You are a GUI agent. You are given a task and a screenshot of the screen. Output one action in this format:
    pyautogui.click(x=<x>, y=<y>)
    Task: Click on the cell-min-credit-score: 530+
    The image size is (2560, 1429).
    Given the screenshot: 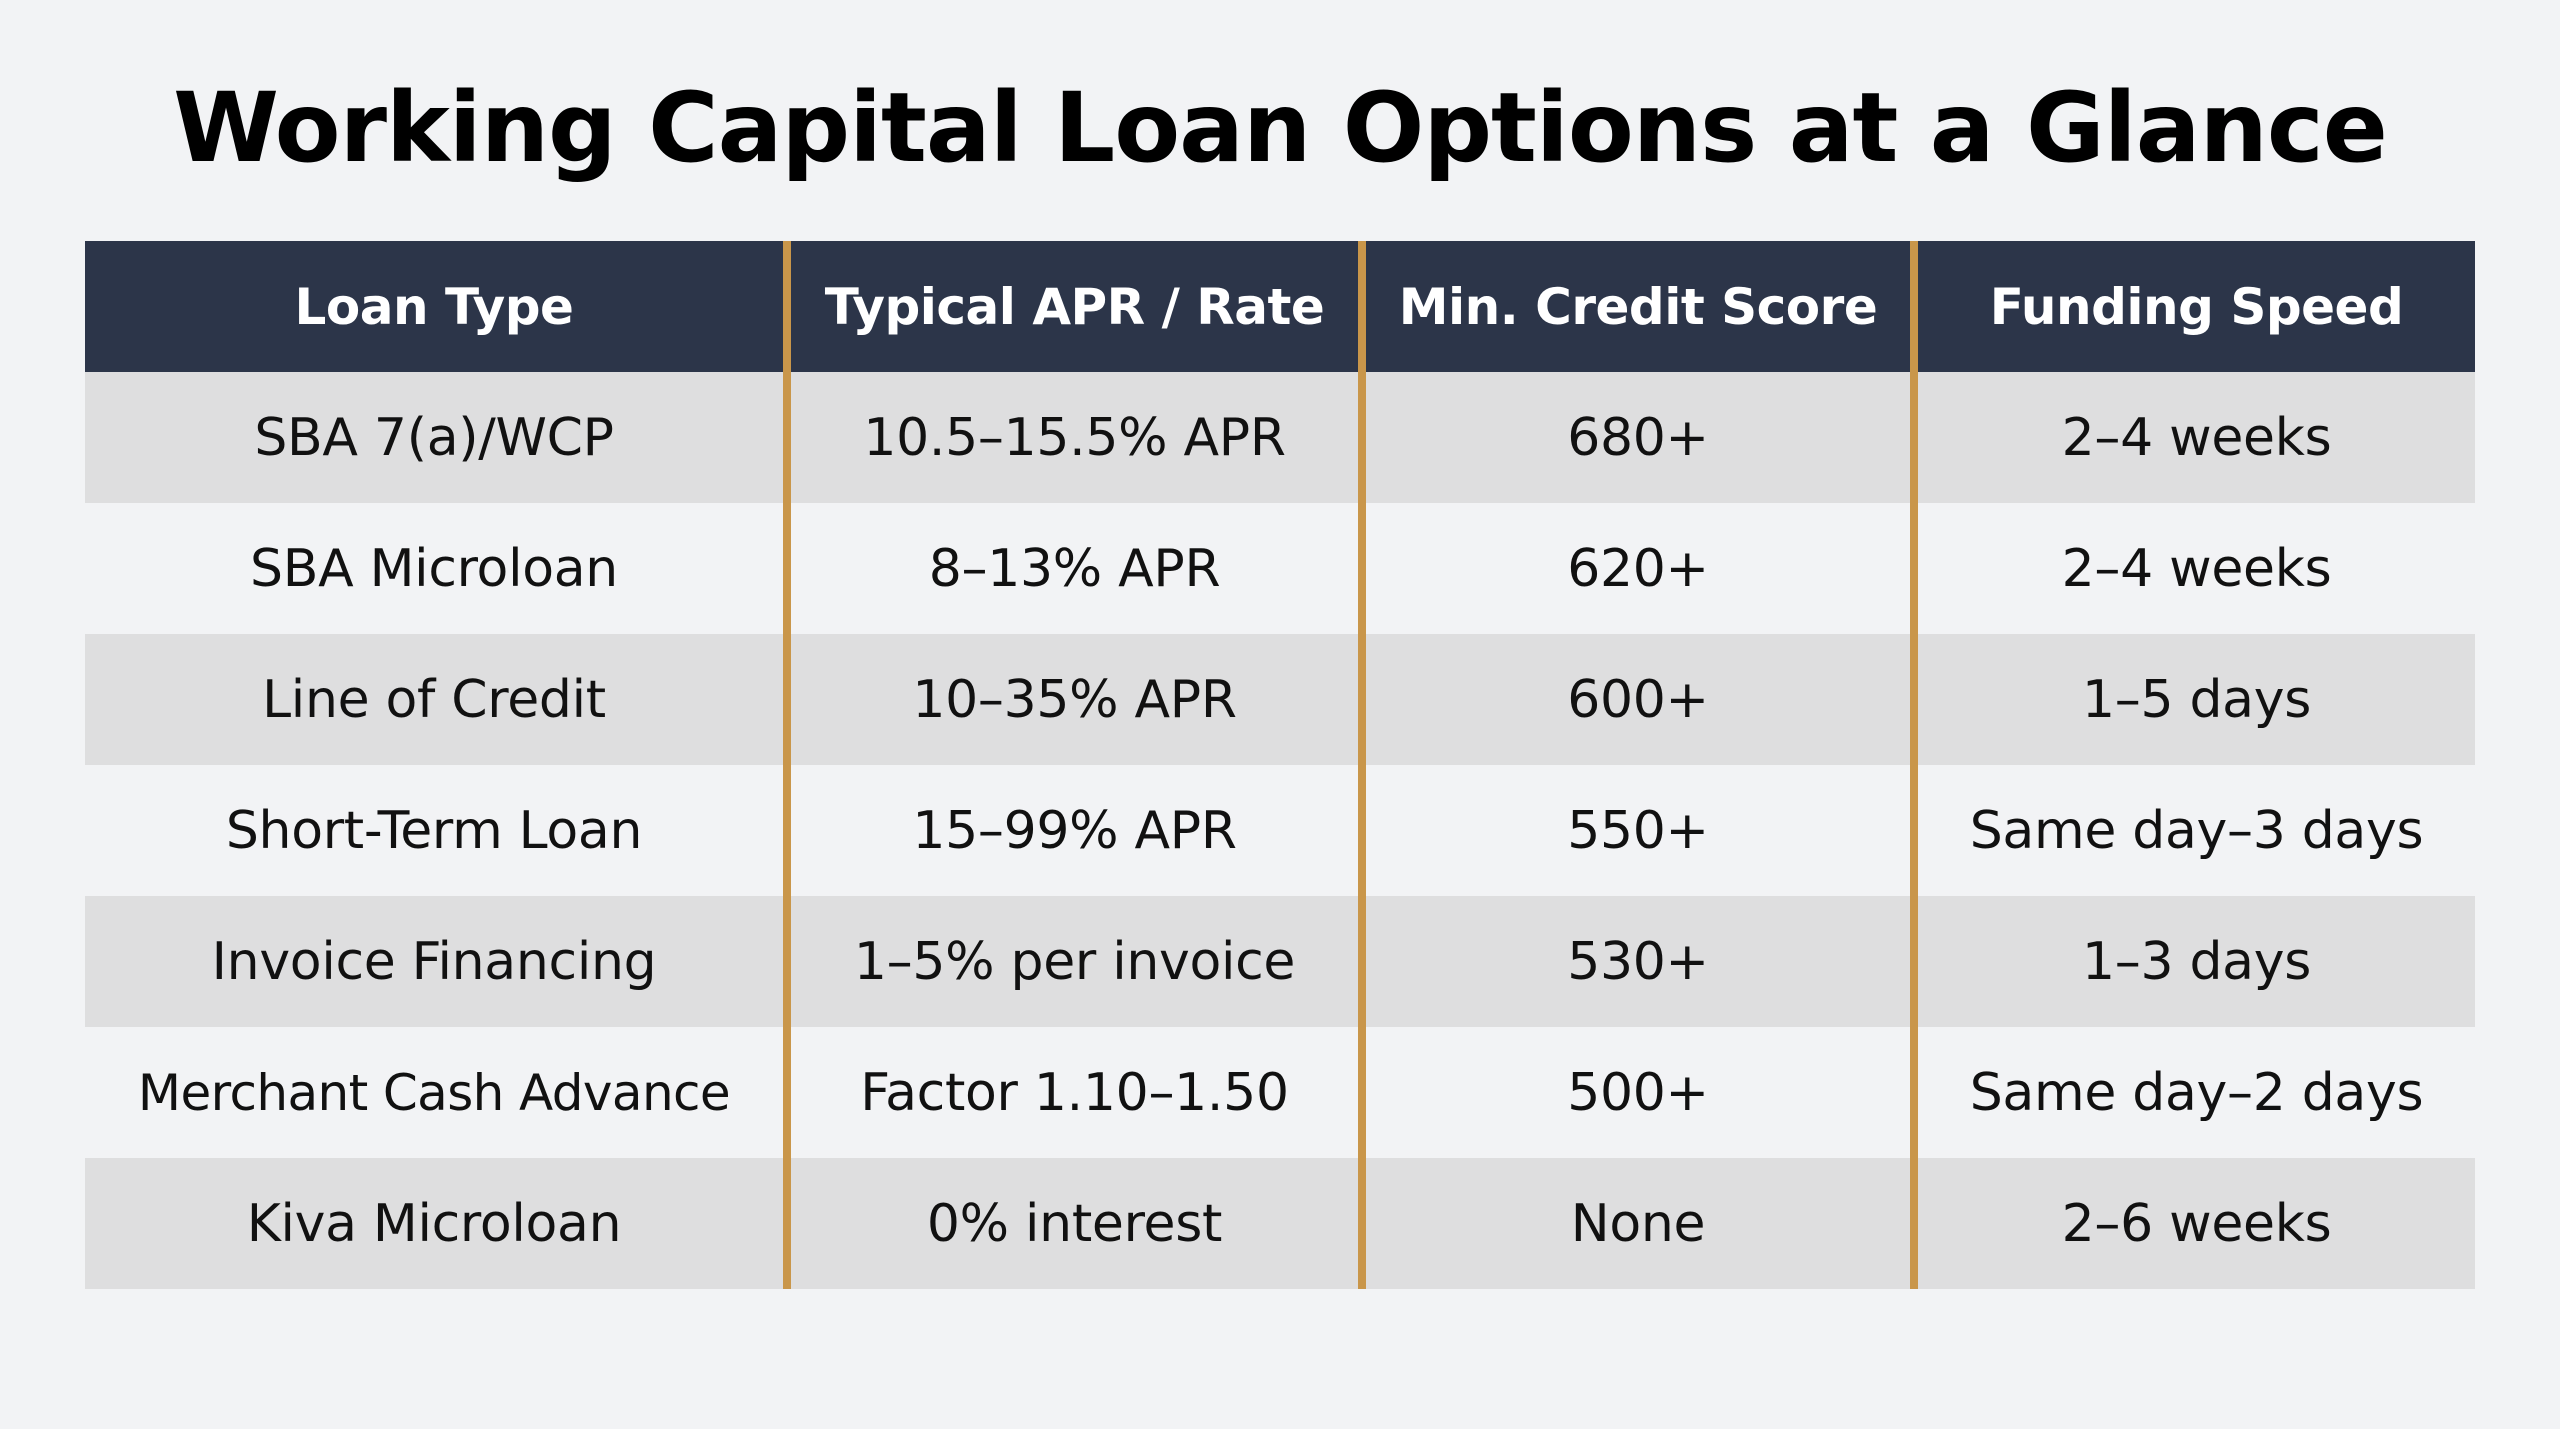 What is the action you would take?
    pyautogui.click(x=1640, y=961)
    